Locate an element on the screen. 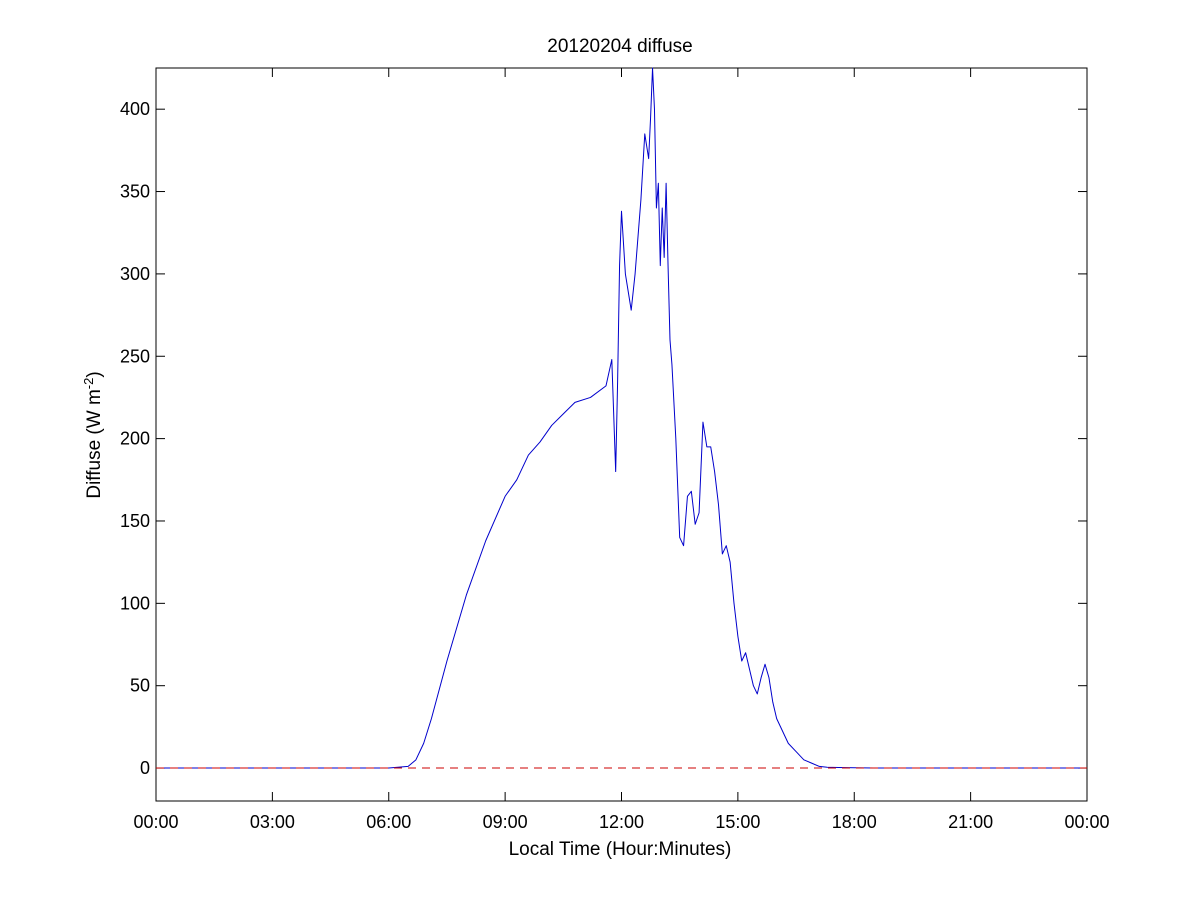  x-tick-label: 03:00 is located at coordinates (272, 822).